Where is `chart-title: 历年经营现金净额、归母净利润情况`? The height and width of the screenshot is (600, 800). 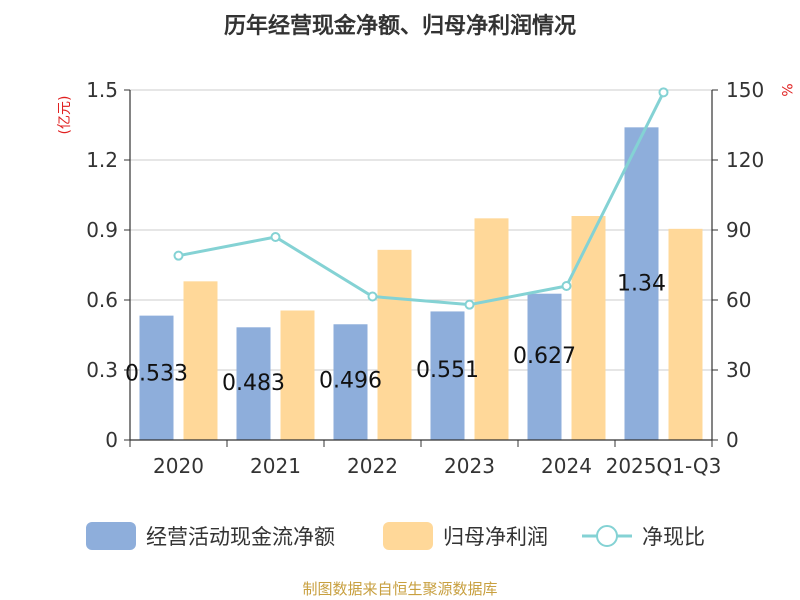
chart-title: 历年经营现金净额、归母净利润情况 is located at coordinates (400, 26).